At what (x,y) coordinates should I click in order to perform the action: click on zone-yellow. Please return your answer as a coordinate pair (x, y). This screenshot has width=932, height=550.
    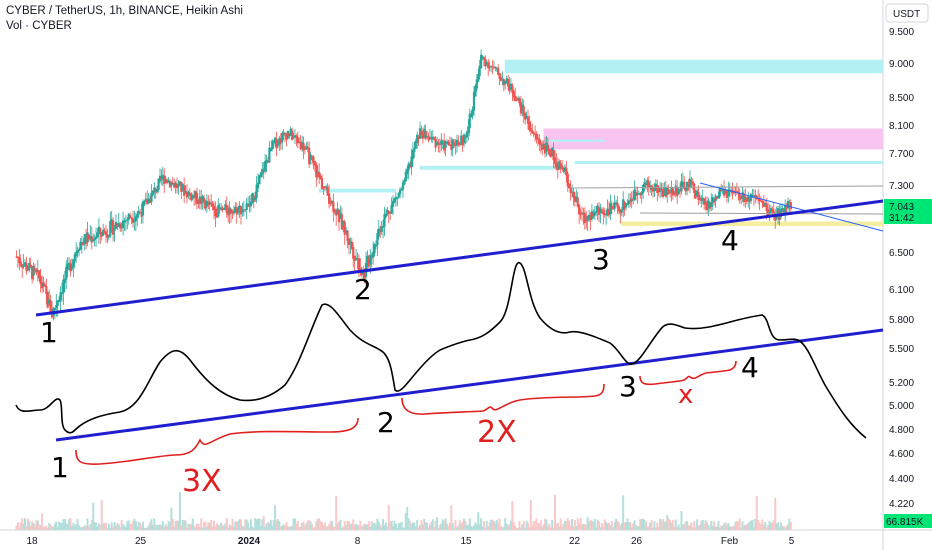
    Looking at the image, I should click on (752, 224).